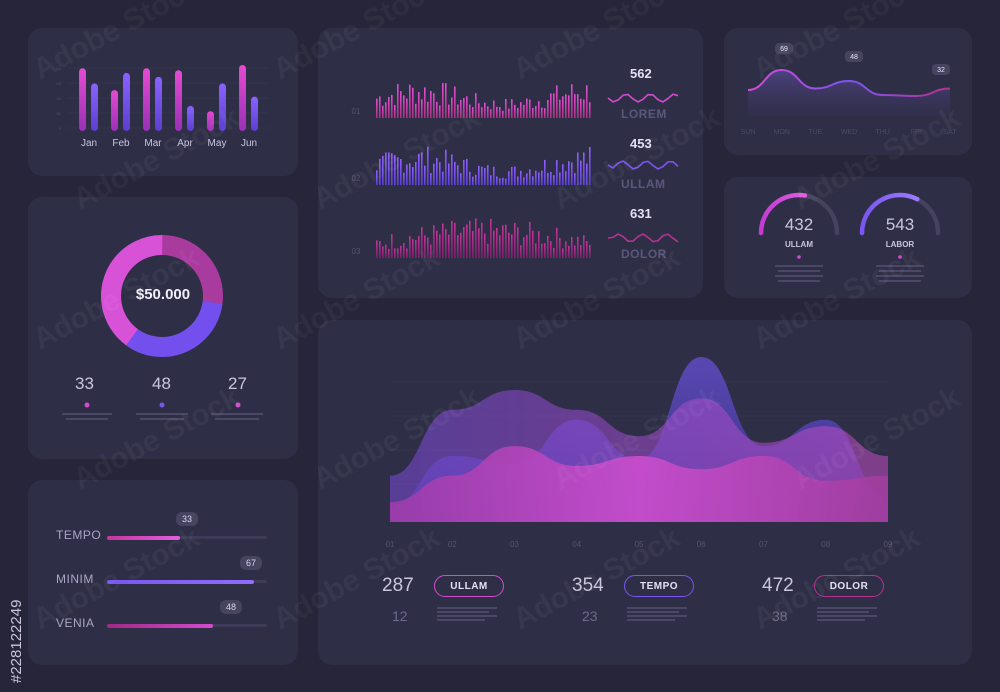 The height and width of the screenshot is (692, 1000). Describe the element at coordinates (87, 405) in the screenshot. I see `stat-dot-pink` at that location.